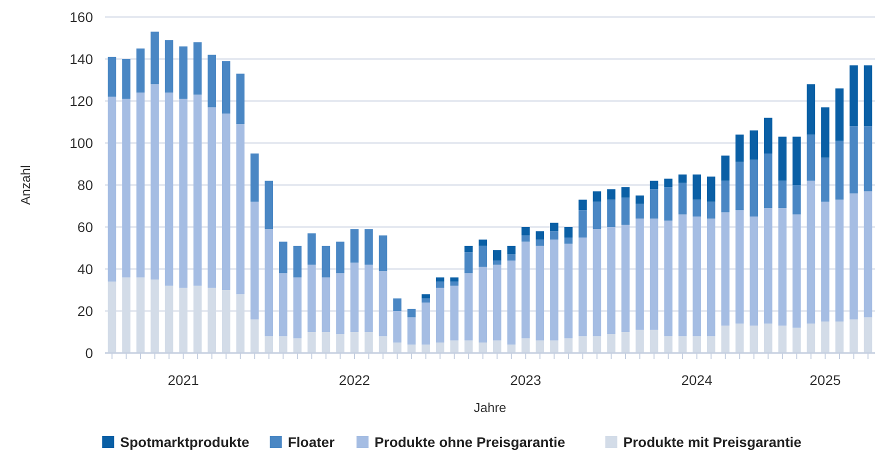 This screenshot has height=454, width=888. I want to click on y-tick-label: 0, so click(89, 352).